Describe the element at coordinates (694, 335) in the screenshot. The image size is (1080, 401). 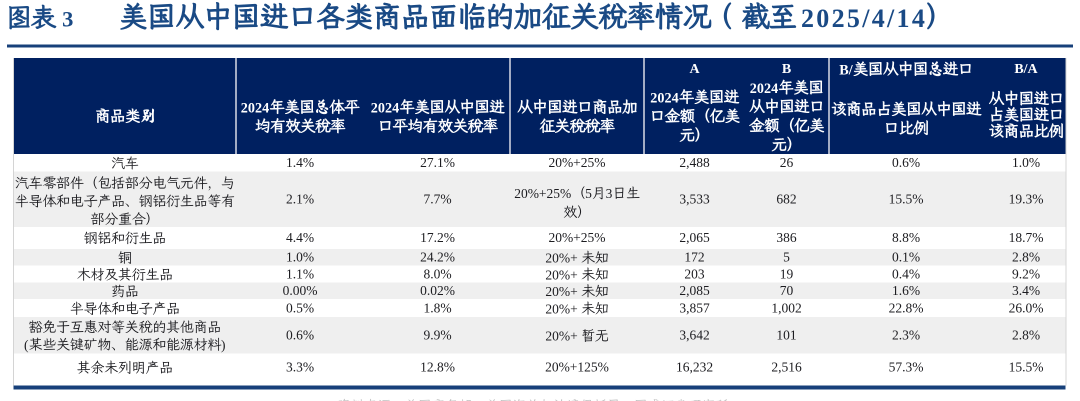
I see `svg-text: 3,642` at that location.